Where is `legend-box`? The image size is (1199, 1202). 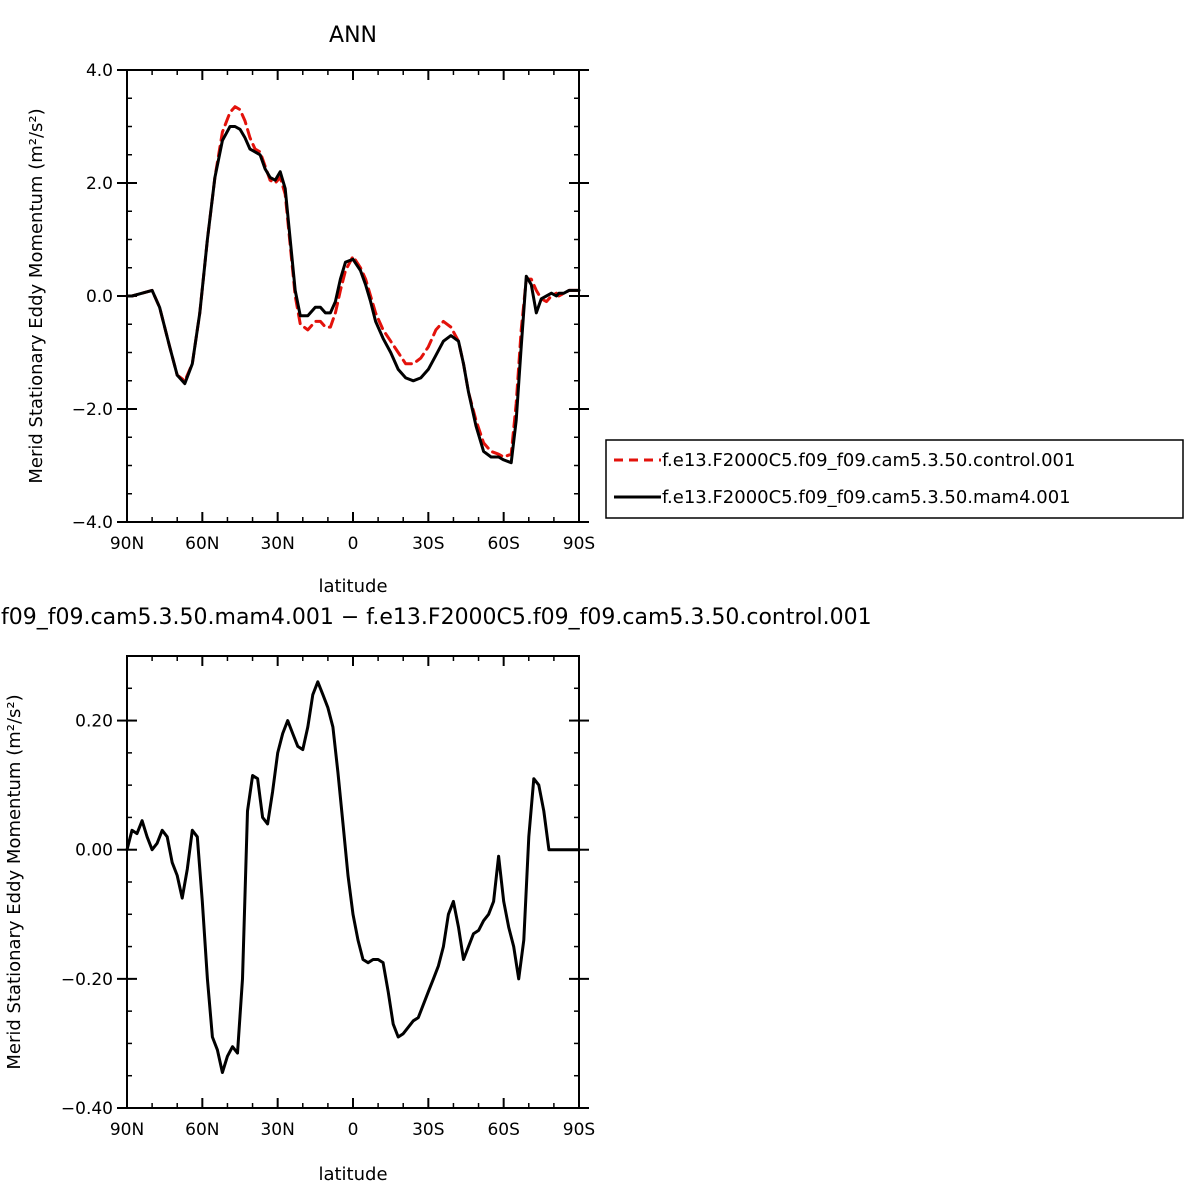 legend-box is located at coordinates (894, 479).